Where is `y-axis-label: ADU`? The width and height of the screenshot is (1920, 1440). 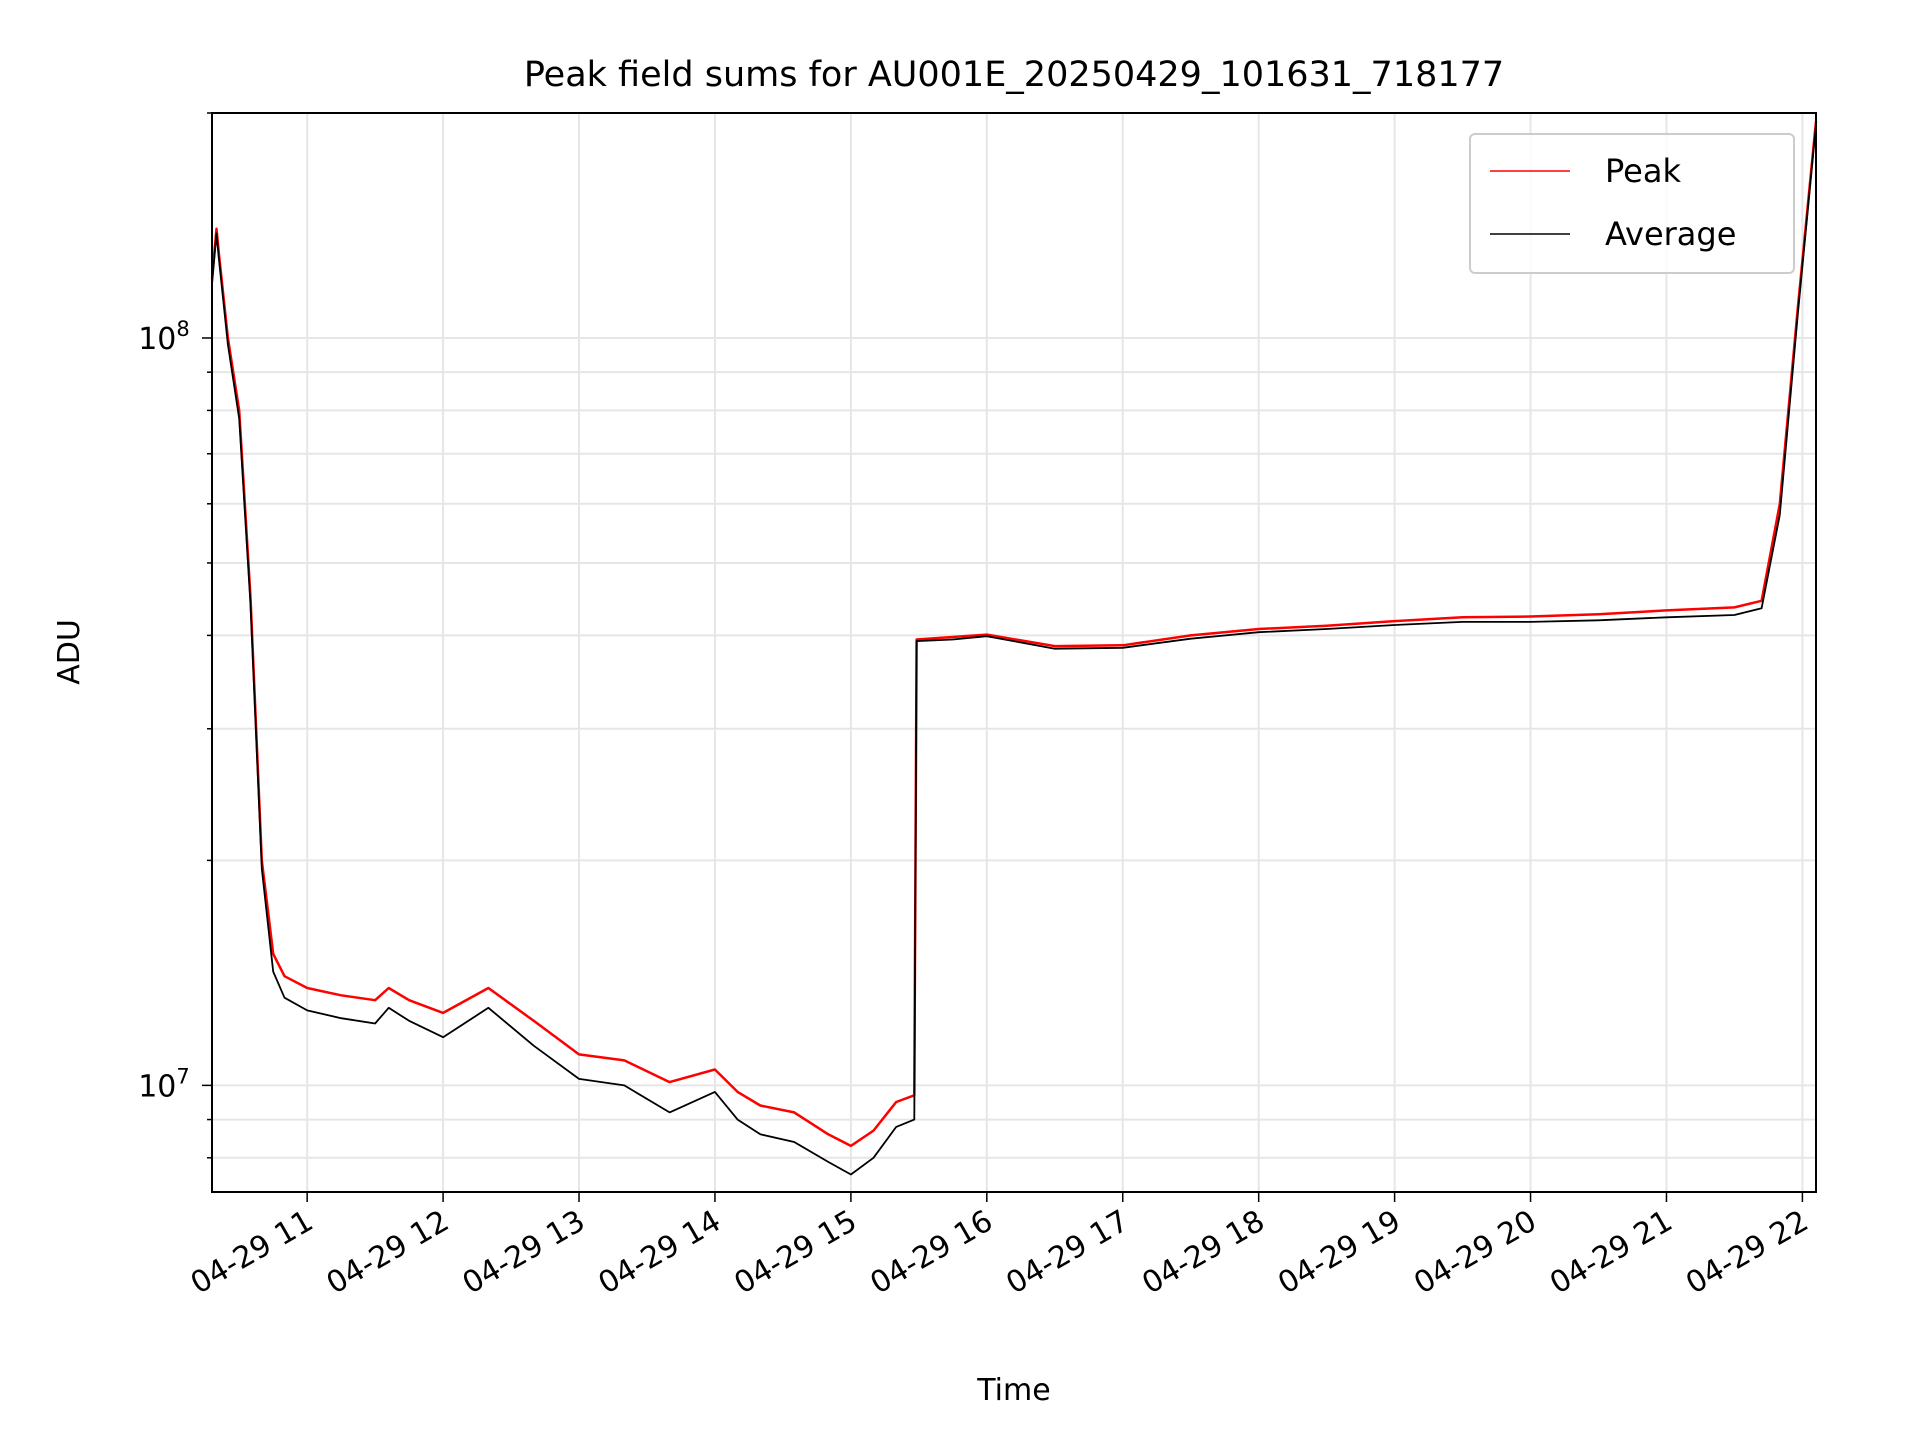 y-axis-label: ADU is located at coordinates (69, 652).